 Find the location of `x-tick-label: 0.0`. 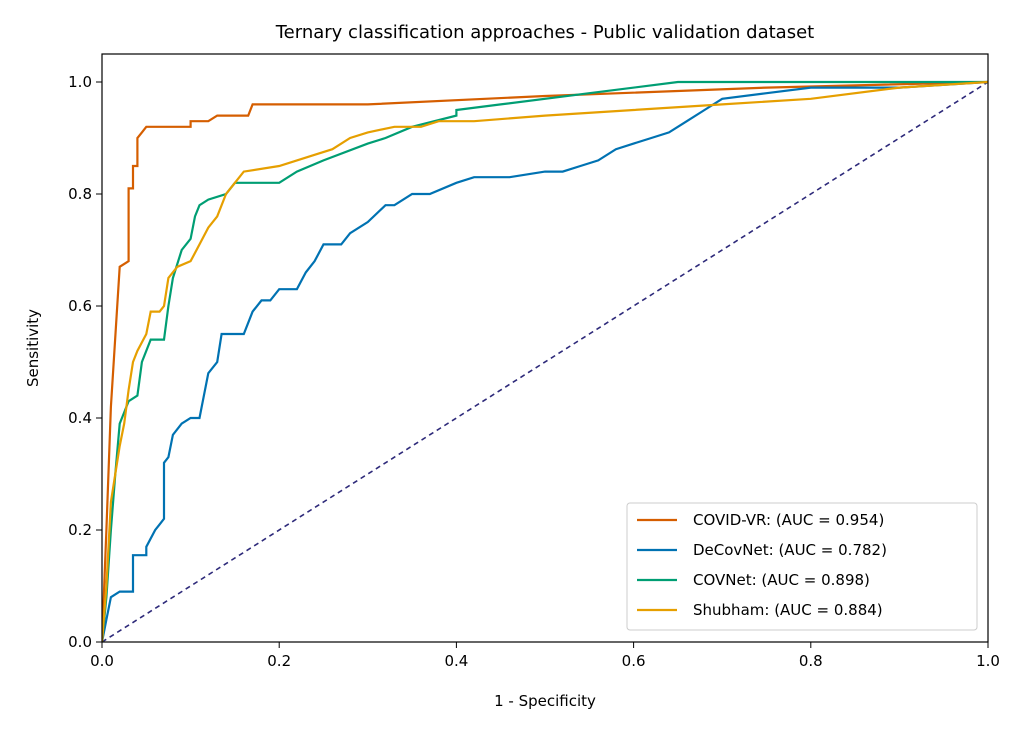

x-tick-label: 0.0 is located at coordinates (102, 661).